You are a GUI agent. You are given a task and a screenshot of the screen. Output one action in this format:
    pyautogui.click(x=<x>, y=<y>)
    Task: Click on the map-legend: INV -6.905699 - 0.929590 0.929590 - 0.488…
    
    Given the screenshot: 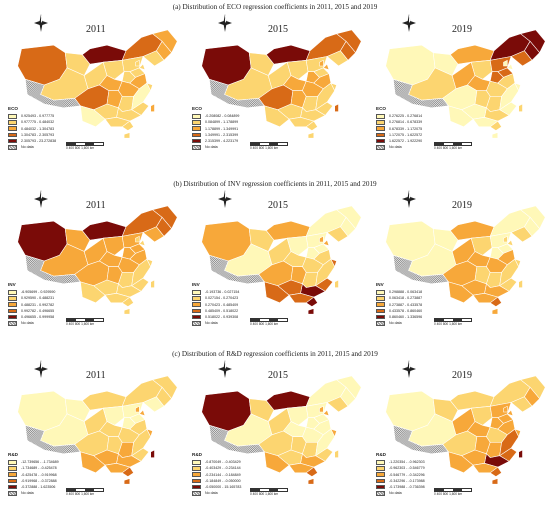 What is the action you would take?
    pyautogui.click(x=31, y=304)
    